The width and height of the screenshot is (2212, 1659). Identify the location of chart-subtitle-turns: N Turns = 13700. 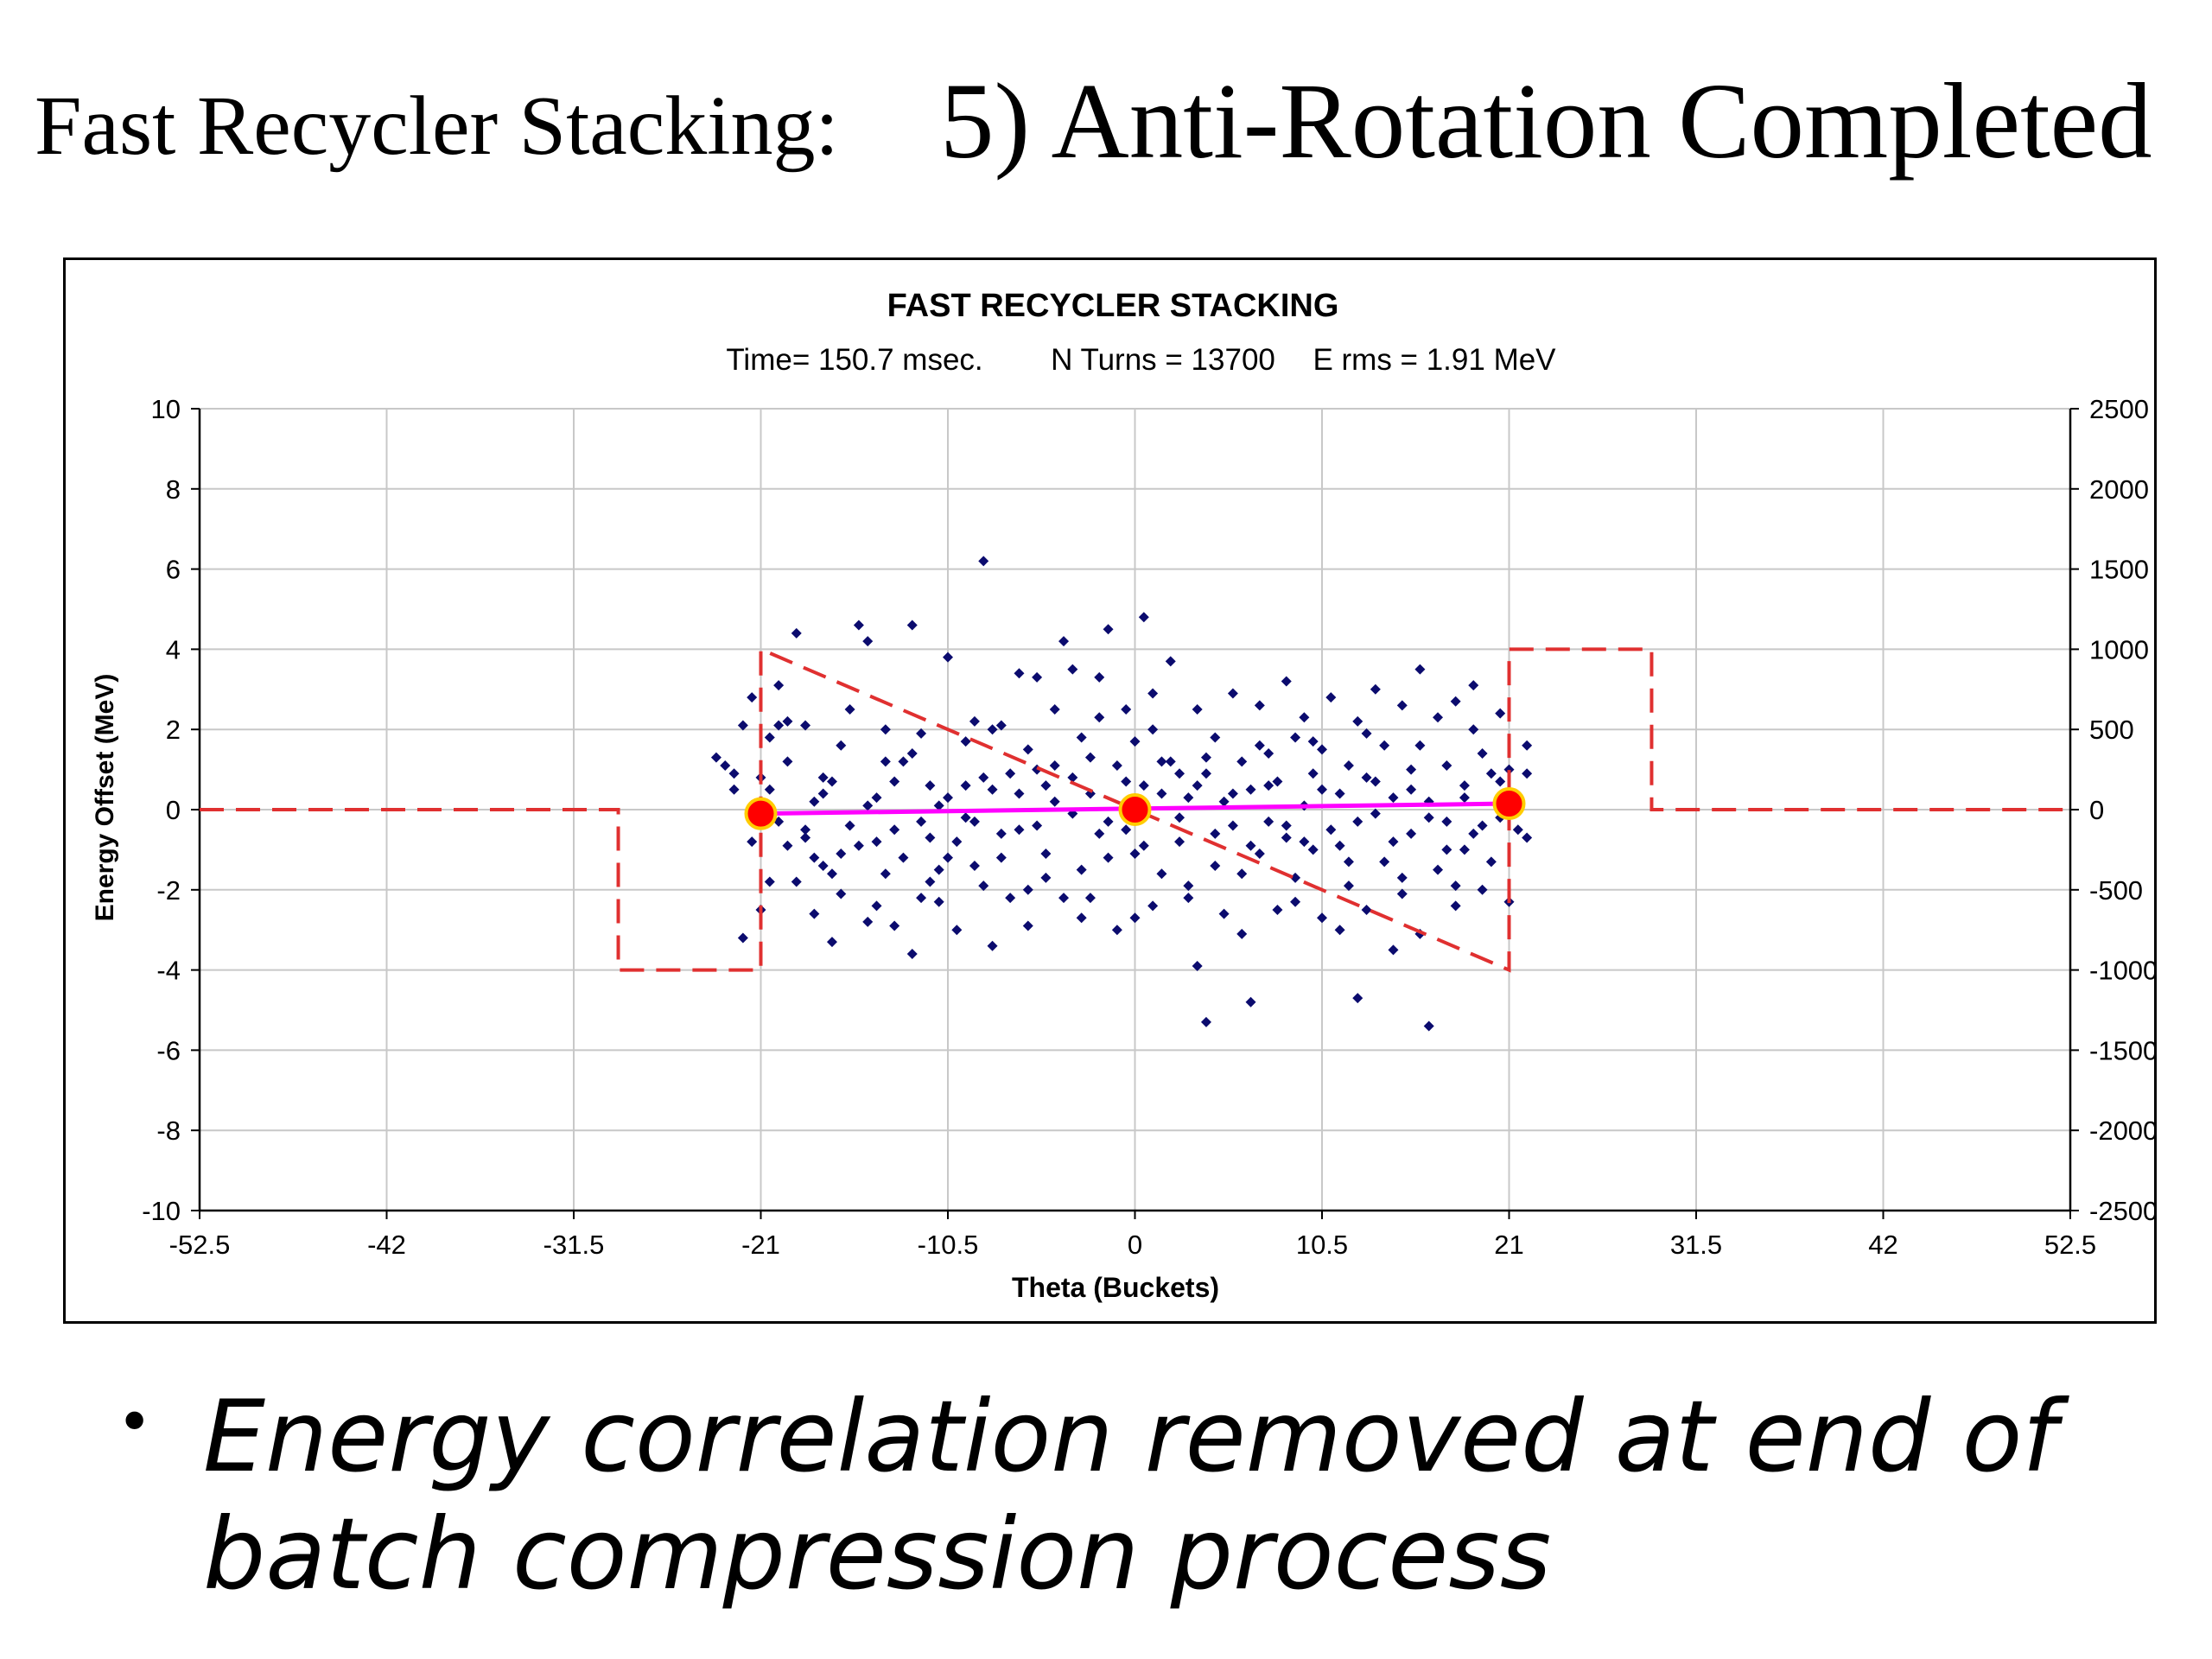
(1163, 360).